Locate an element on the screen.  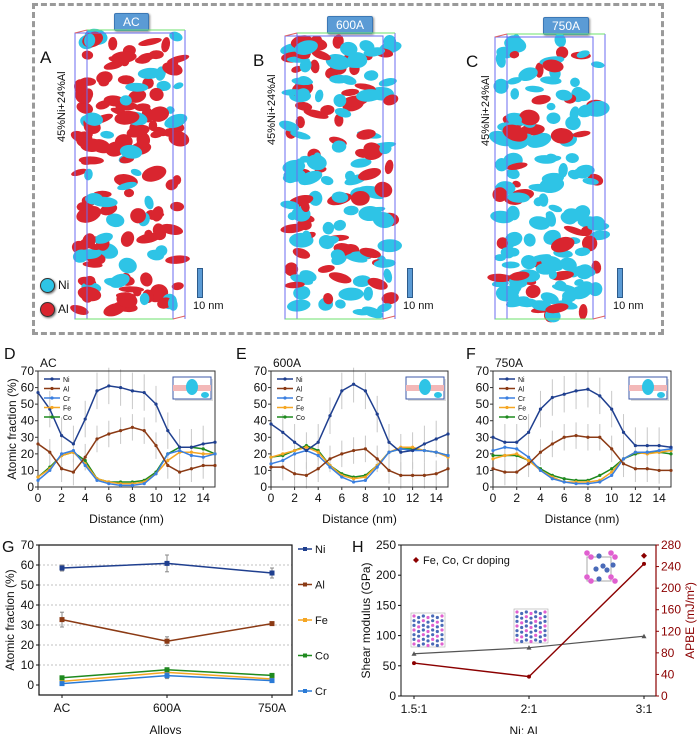
legend-marker is located at coordinates (507, 417).